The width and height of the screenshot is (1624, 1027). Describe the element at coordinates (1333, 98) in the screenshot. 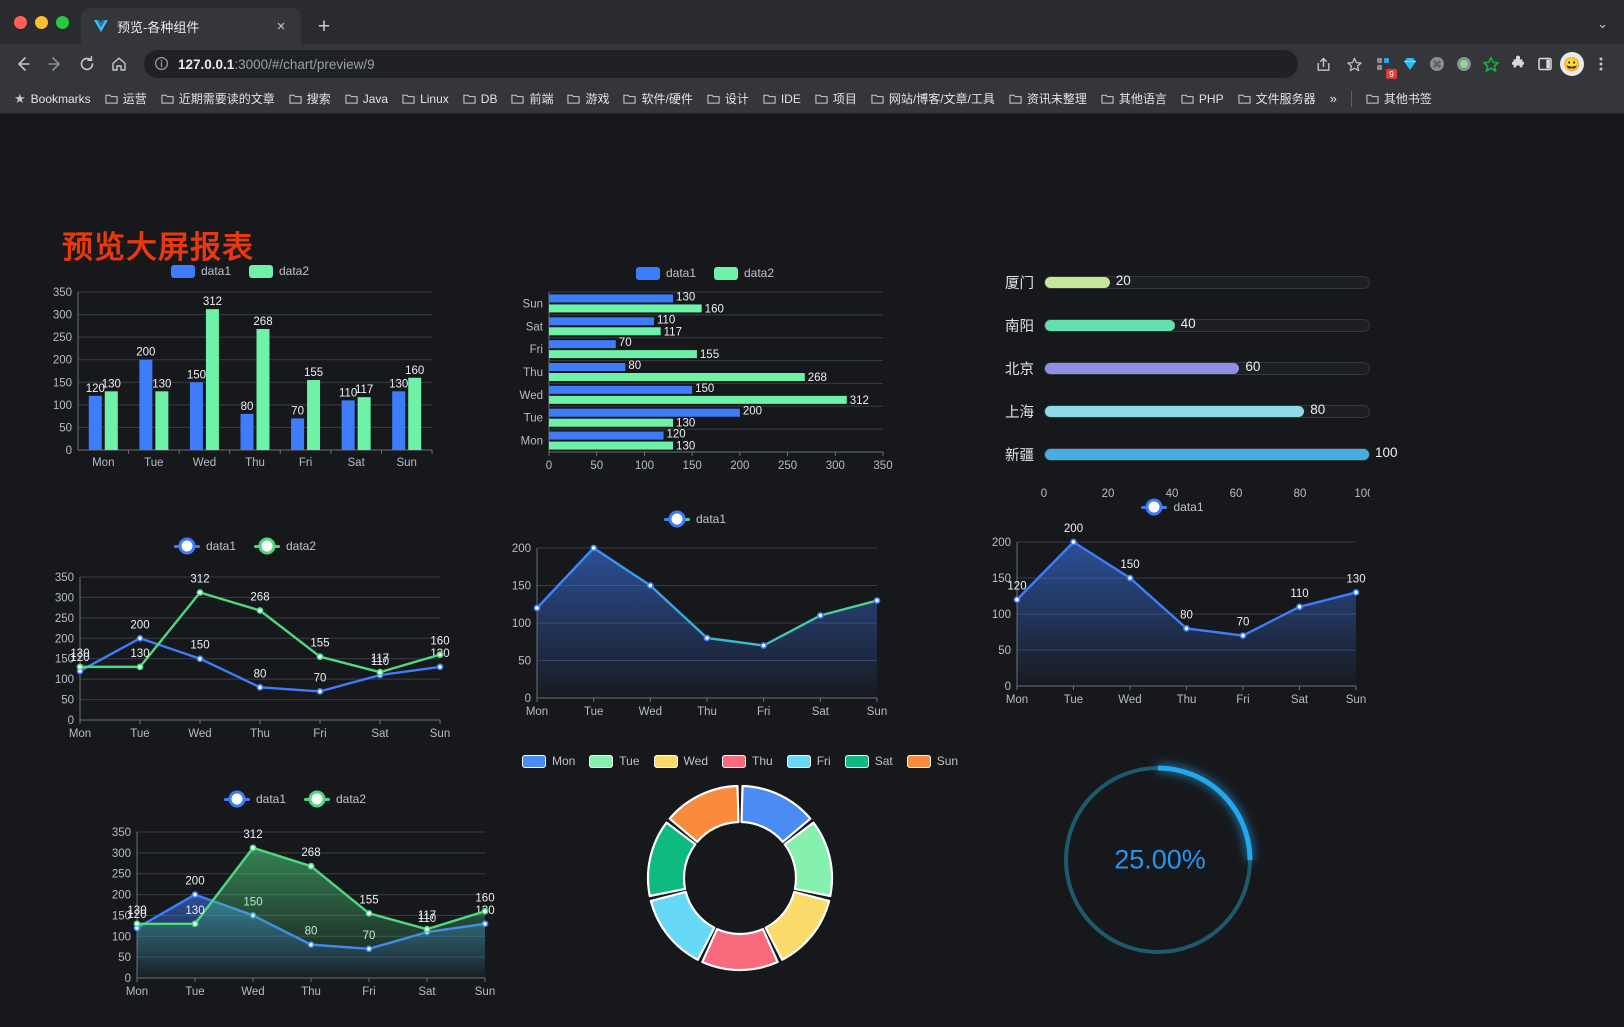

I see `bookmarks-overflow-button: »` at that location.